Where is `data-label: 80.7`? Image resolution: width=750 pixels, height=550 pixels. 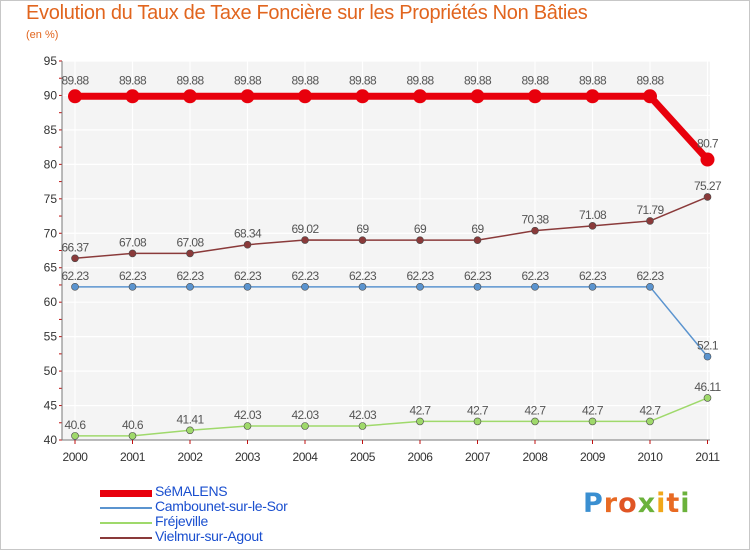 data-label: 80.7 is located at coordinates (708, 144).